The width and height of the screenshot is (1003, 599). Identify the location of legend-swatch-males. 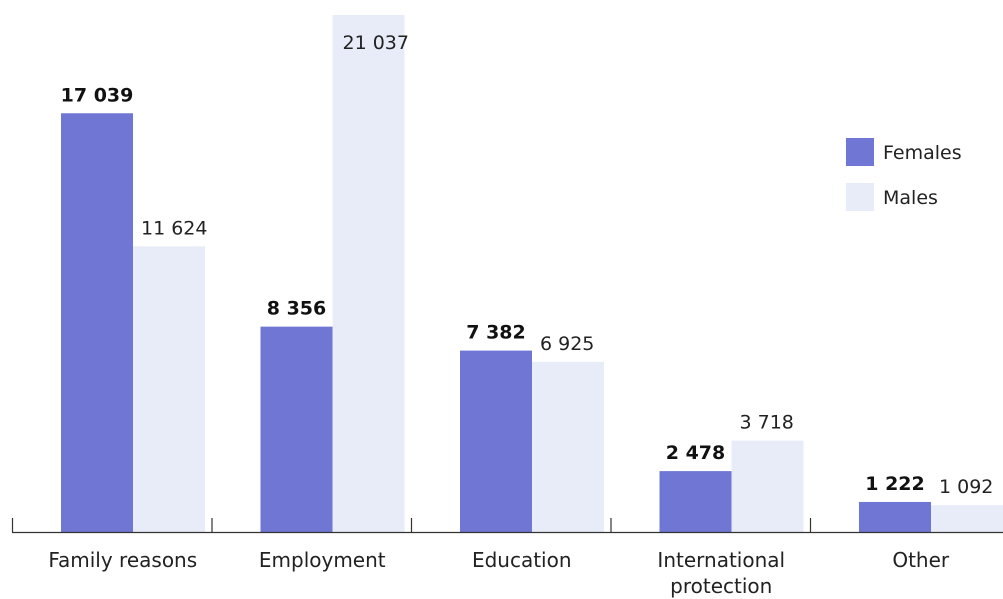
(860, 197).